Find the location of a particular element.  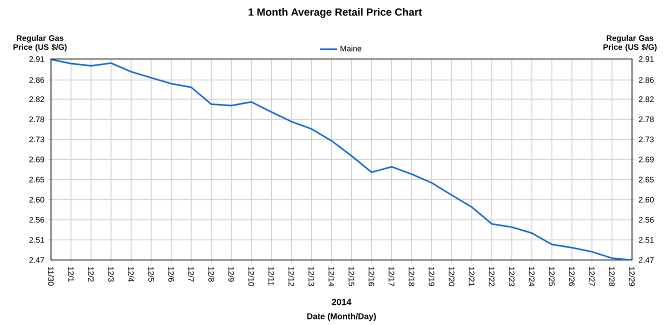

text: 2014 is located at coordinates (342, 302).